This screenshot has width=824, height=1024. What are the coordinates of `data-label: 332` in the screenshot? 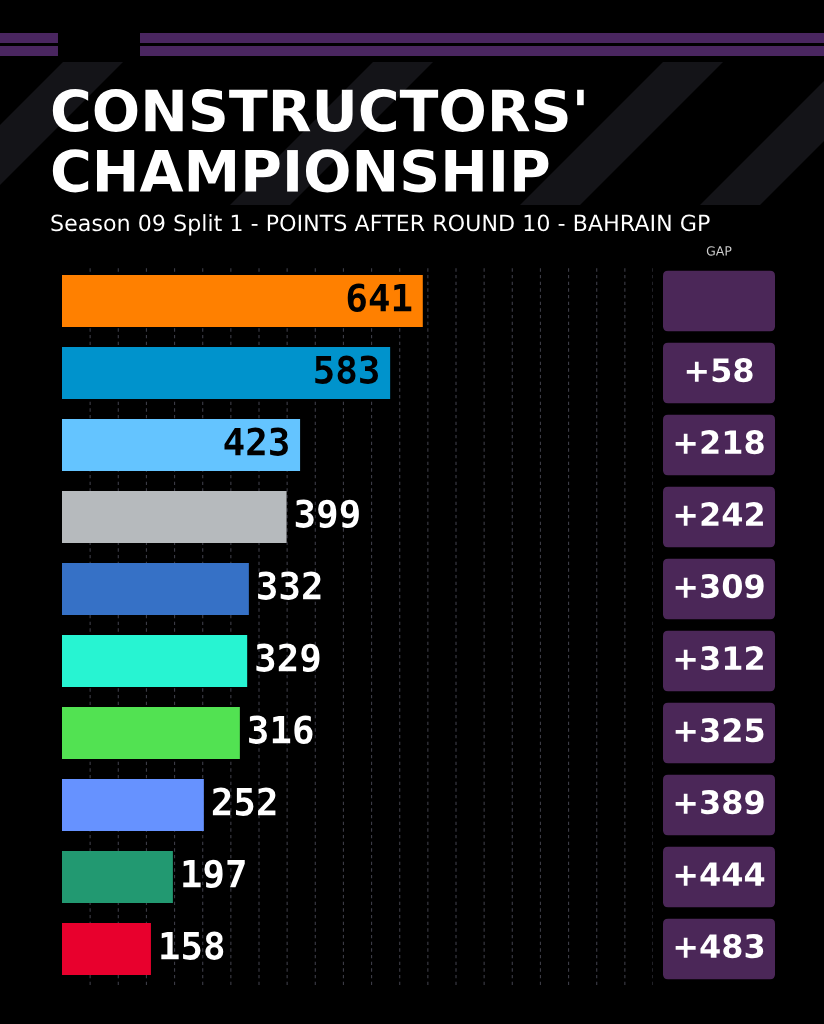 It's located at (289, 585).